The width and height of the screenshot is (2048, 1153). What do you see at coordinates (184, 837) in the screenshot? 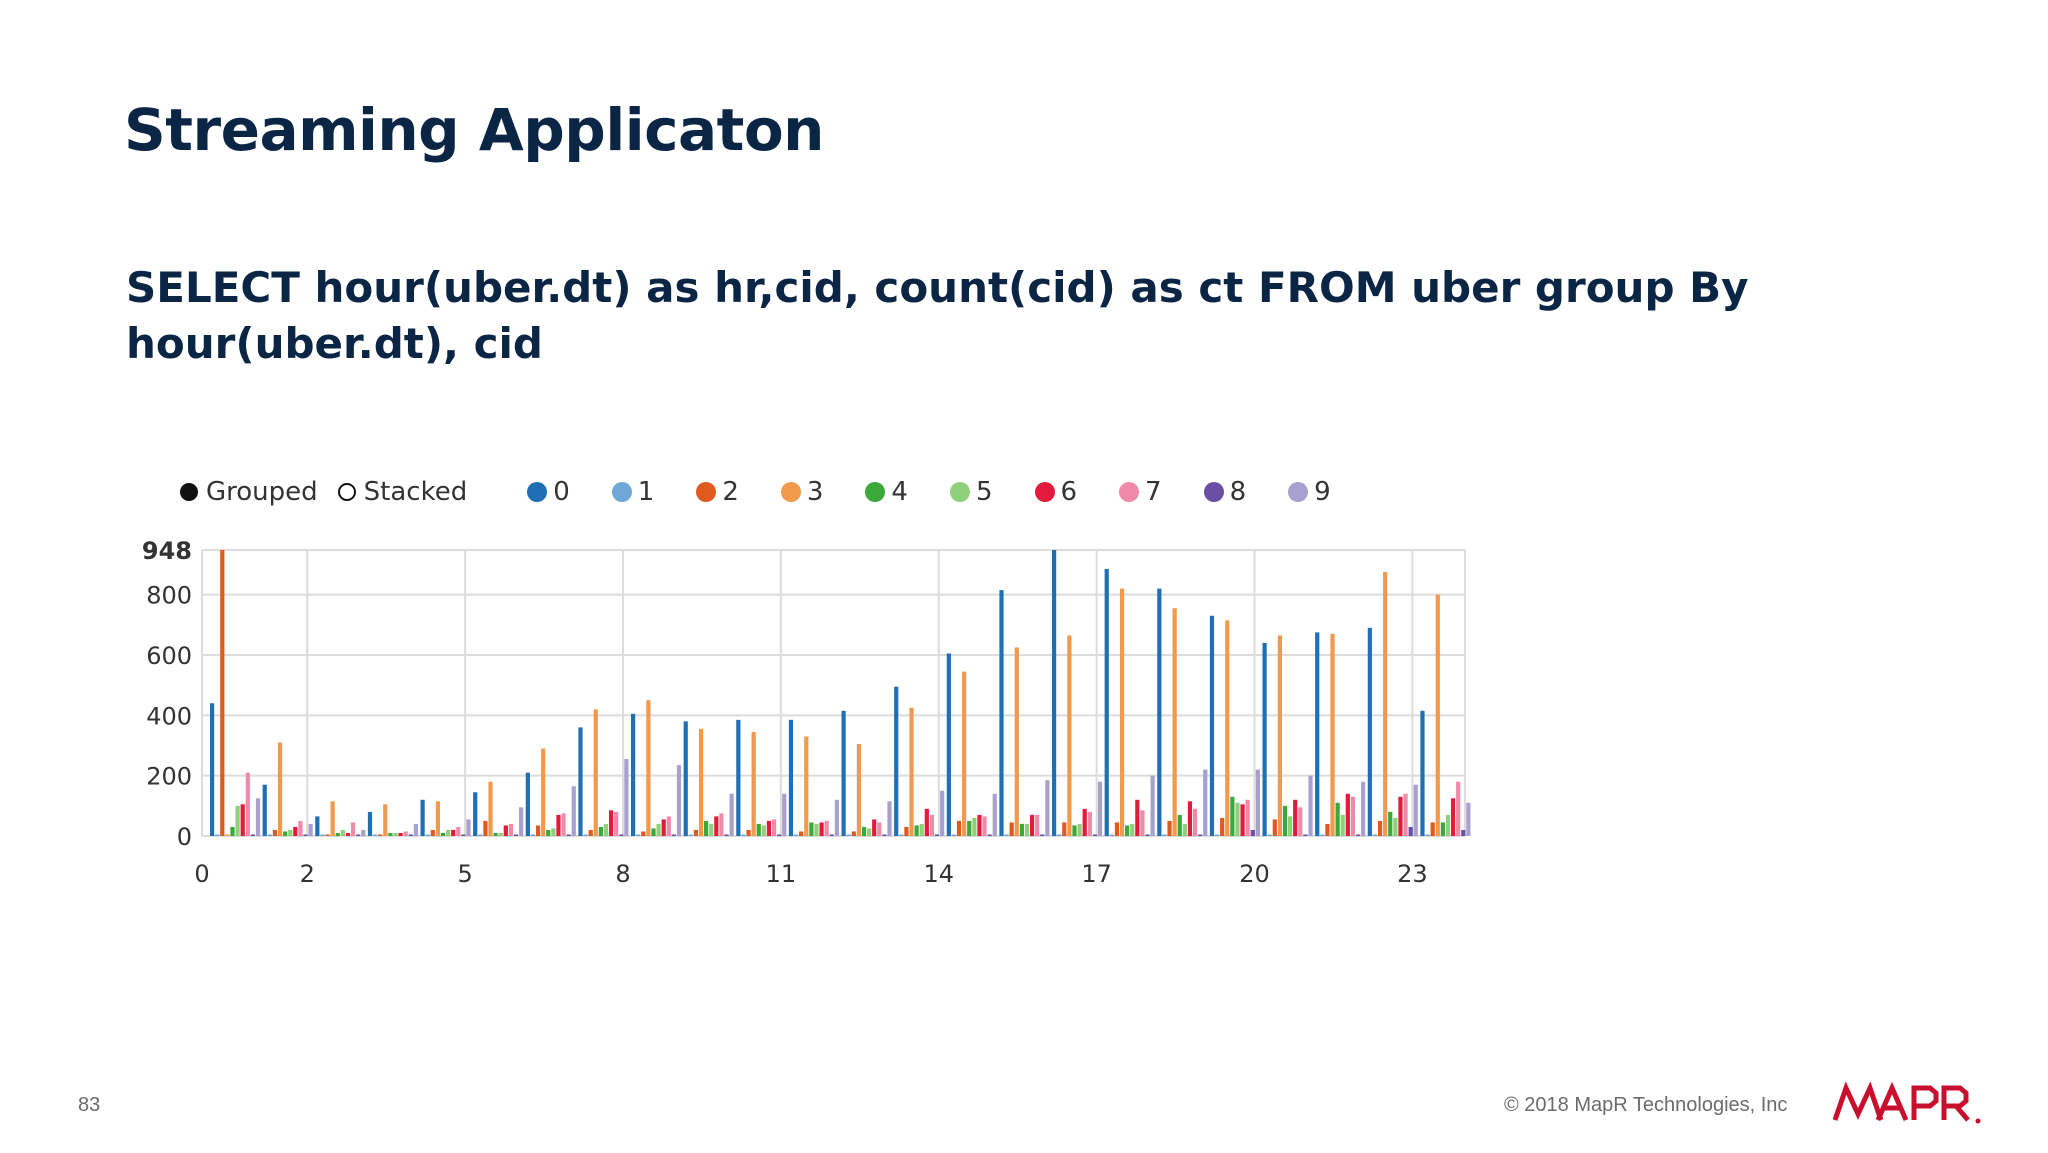
I see `y-tick-label: 0` at bounding box center [184, 837].